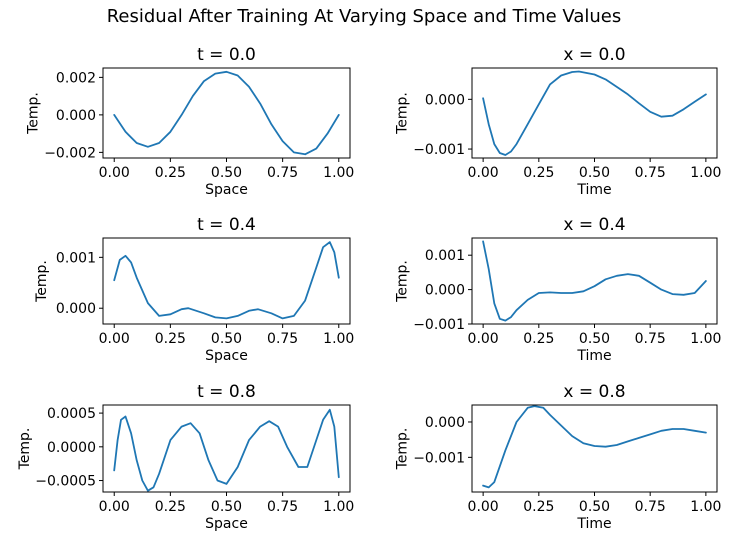 The image size is (729, 545). I want to click on subplot-title: t = 0.4, so click(226, 225).